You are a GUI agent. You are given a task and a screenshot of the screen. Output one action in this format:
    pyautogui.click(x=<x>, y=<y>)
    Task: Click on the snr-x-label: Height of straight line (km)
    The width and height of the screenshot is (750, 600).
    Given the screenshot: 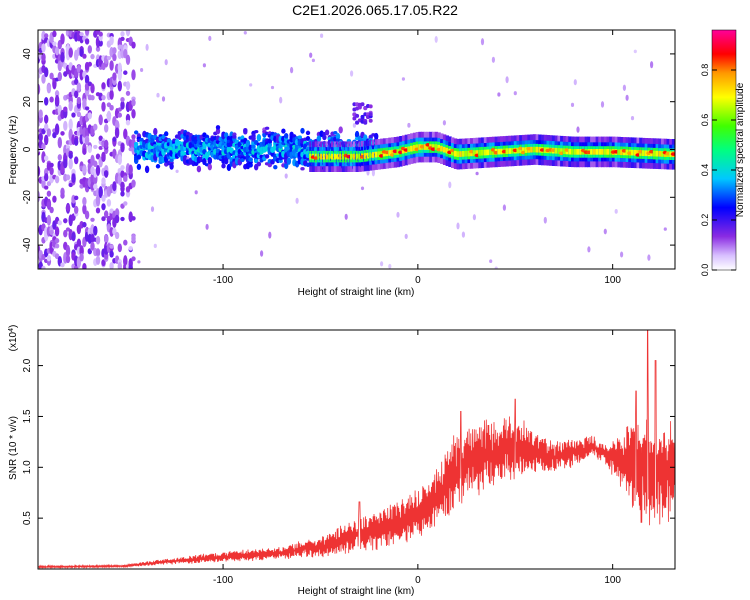 What is the action you would take?
    pyautogui.click(x=356, y=591)
    